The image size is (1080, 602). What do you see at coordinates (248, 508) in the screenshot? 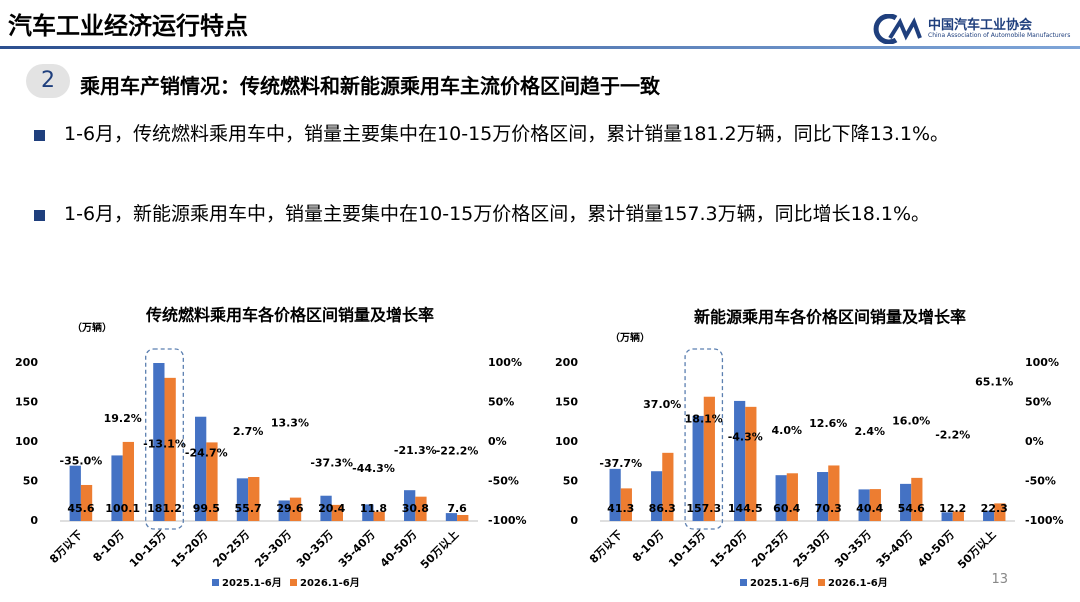
I see `bar-value-label: 55.7` at bounding box center [248, 508].